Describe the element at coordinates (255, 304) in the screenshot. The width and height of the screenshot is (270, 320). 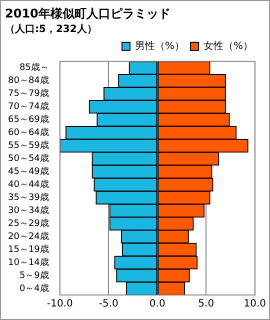
I see `x-tick-label: 10.0` at that location.